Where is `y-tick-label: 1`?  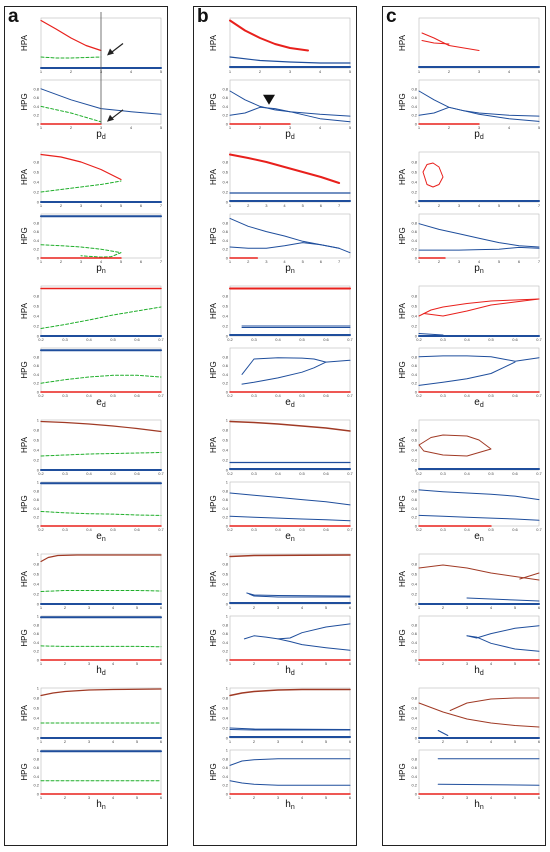
y-tick-label: 1 is located at coordinates (227, 616).